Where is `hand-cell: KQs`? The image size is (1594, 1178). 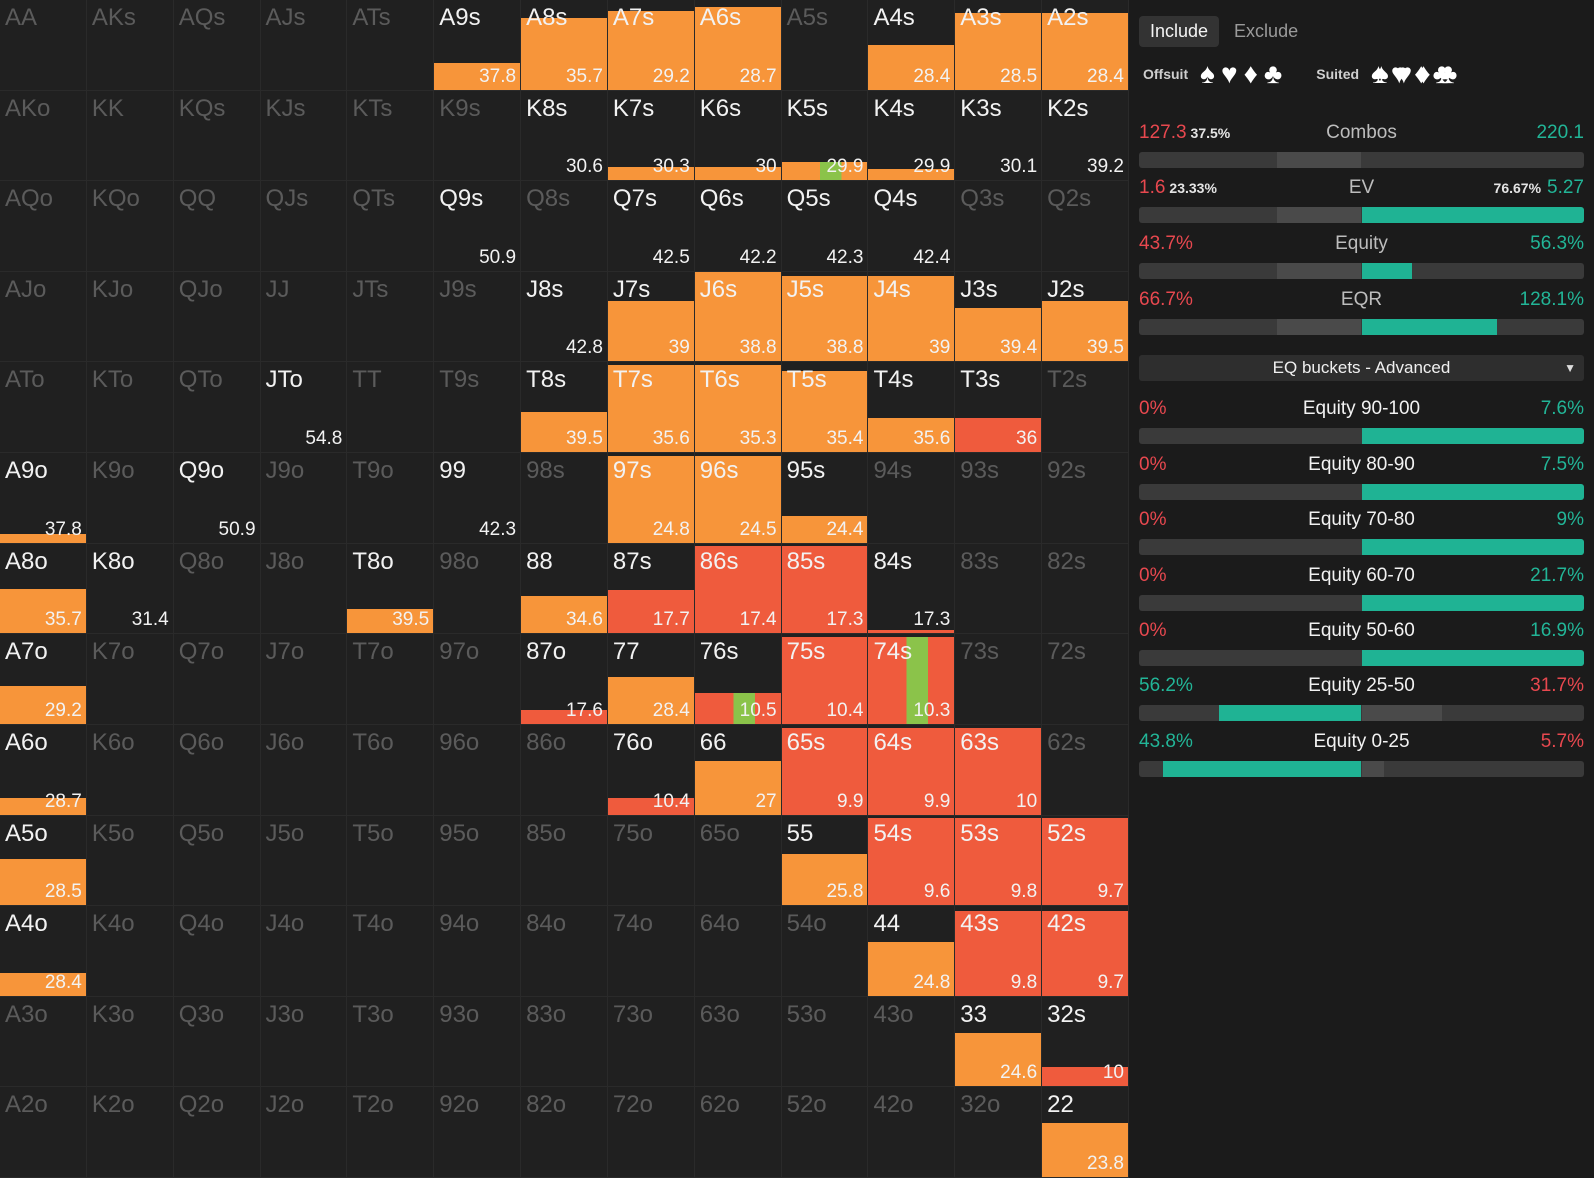 hand-cell: KQs is located at coordinates (217, 136).